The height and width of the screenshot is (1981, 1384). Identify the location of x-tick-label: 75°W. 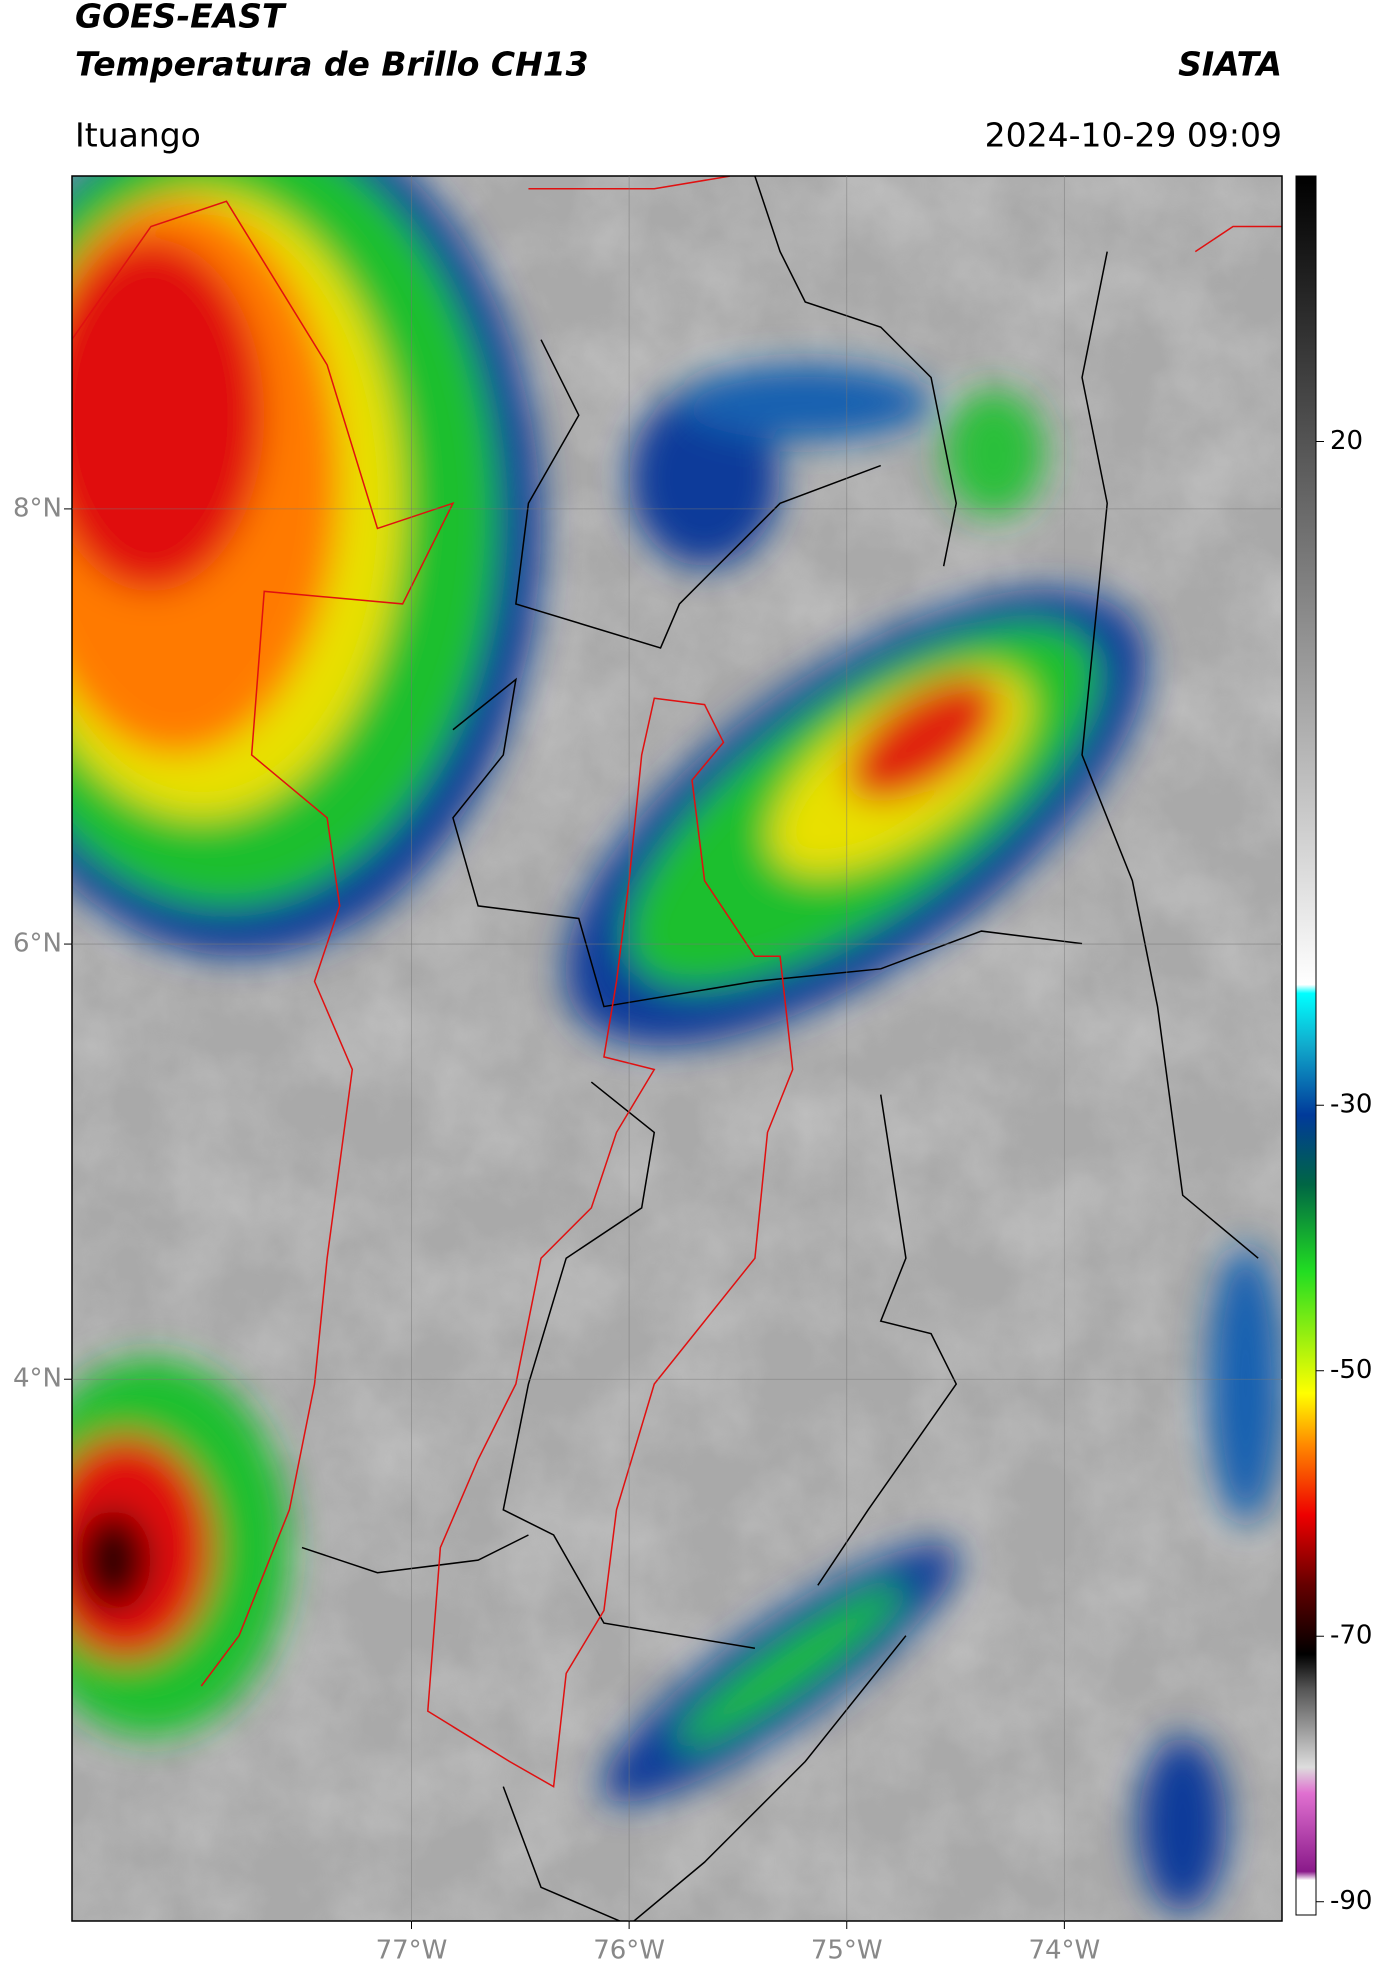
(847, 1951).